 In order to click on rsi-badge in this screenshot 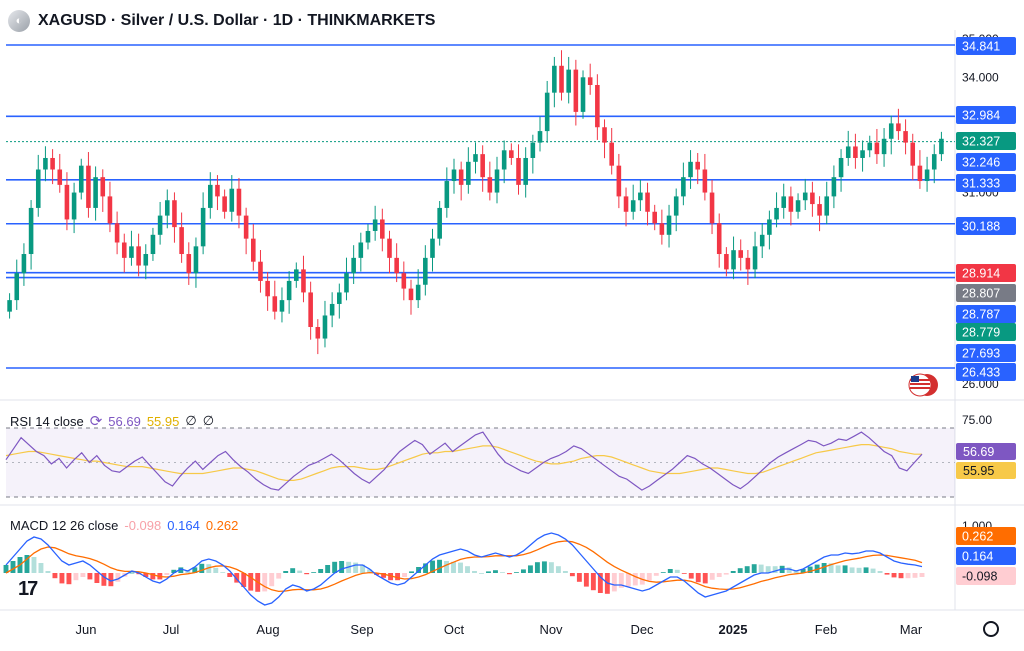, I will do `click(986, 451)`.